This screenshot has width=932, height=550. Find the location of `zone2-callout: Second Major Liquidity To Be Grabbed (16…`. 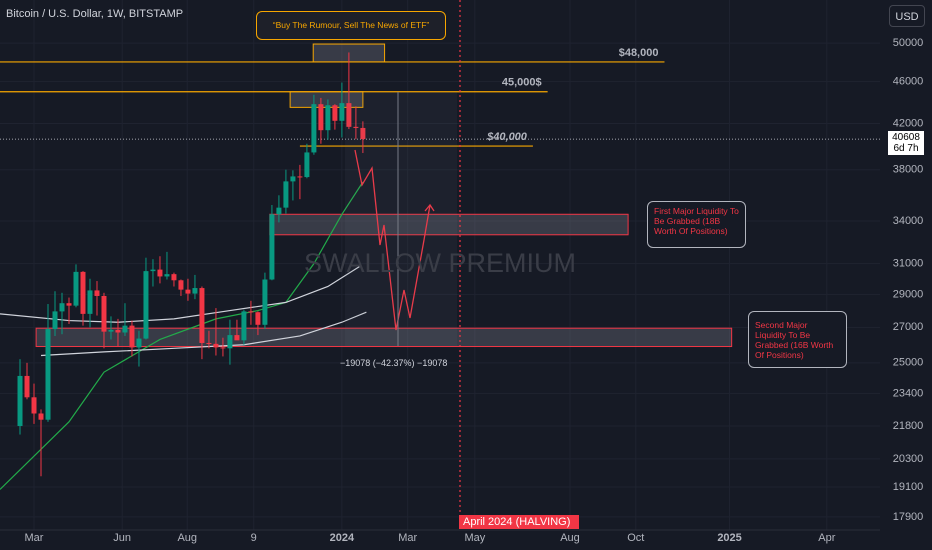

zone2-callout: Second Major Liquidity To Be Grabbed (16… is located at coordinates (797, 339).